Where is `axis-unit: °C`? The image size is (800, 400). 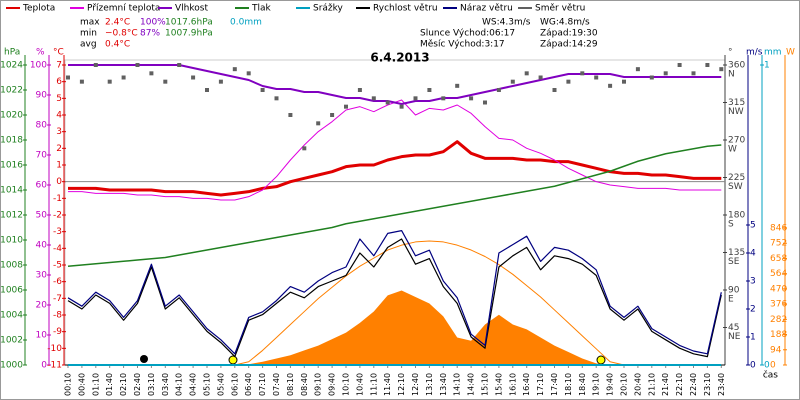 axis-unit: °C is located at coordinates (58, 53).